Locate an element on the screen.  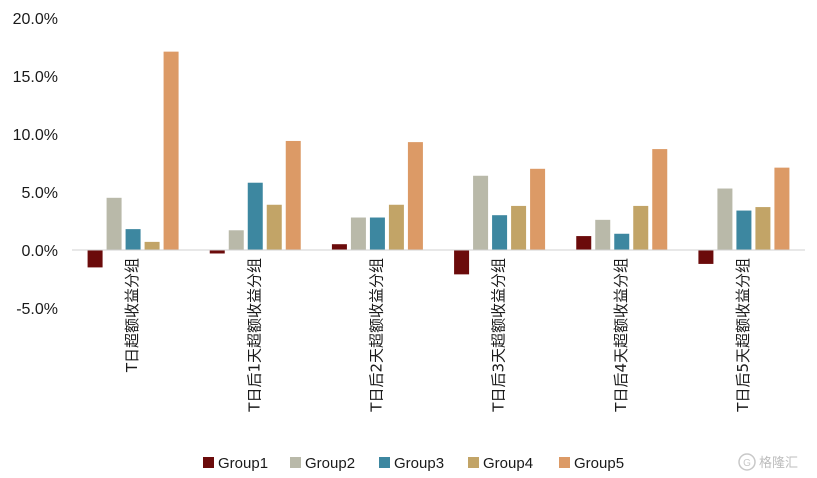
watermark-logo-icon is located at coordinates (747, 462).